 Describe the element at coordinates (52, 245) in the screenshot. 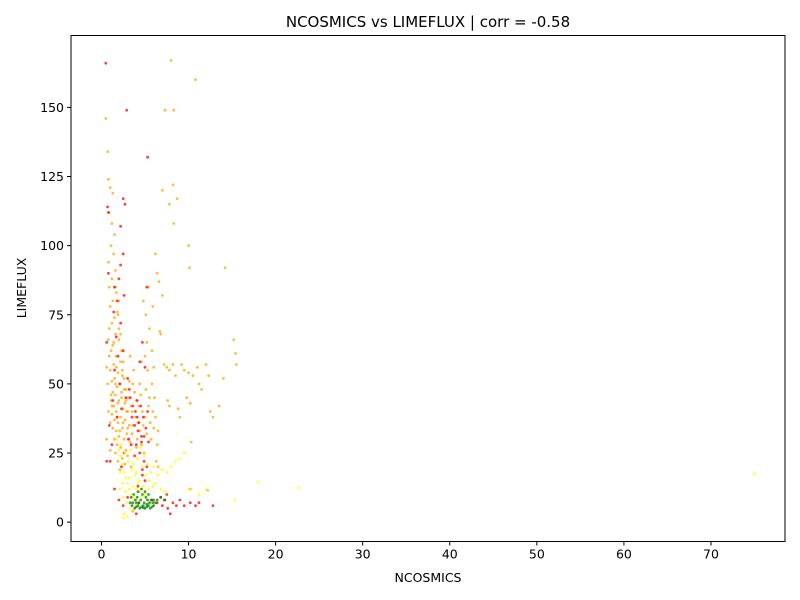

I see `y-tick-label: 100` at that location.